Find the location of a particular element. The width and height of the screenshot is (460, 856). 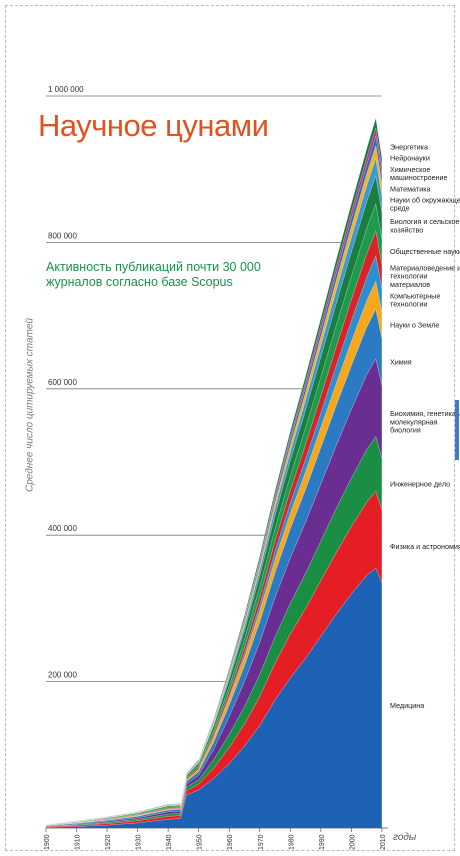

x-tick-label: 2000 is located at coordinates (352, 842).